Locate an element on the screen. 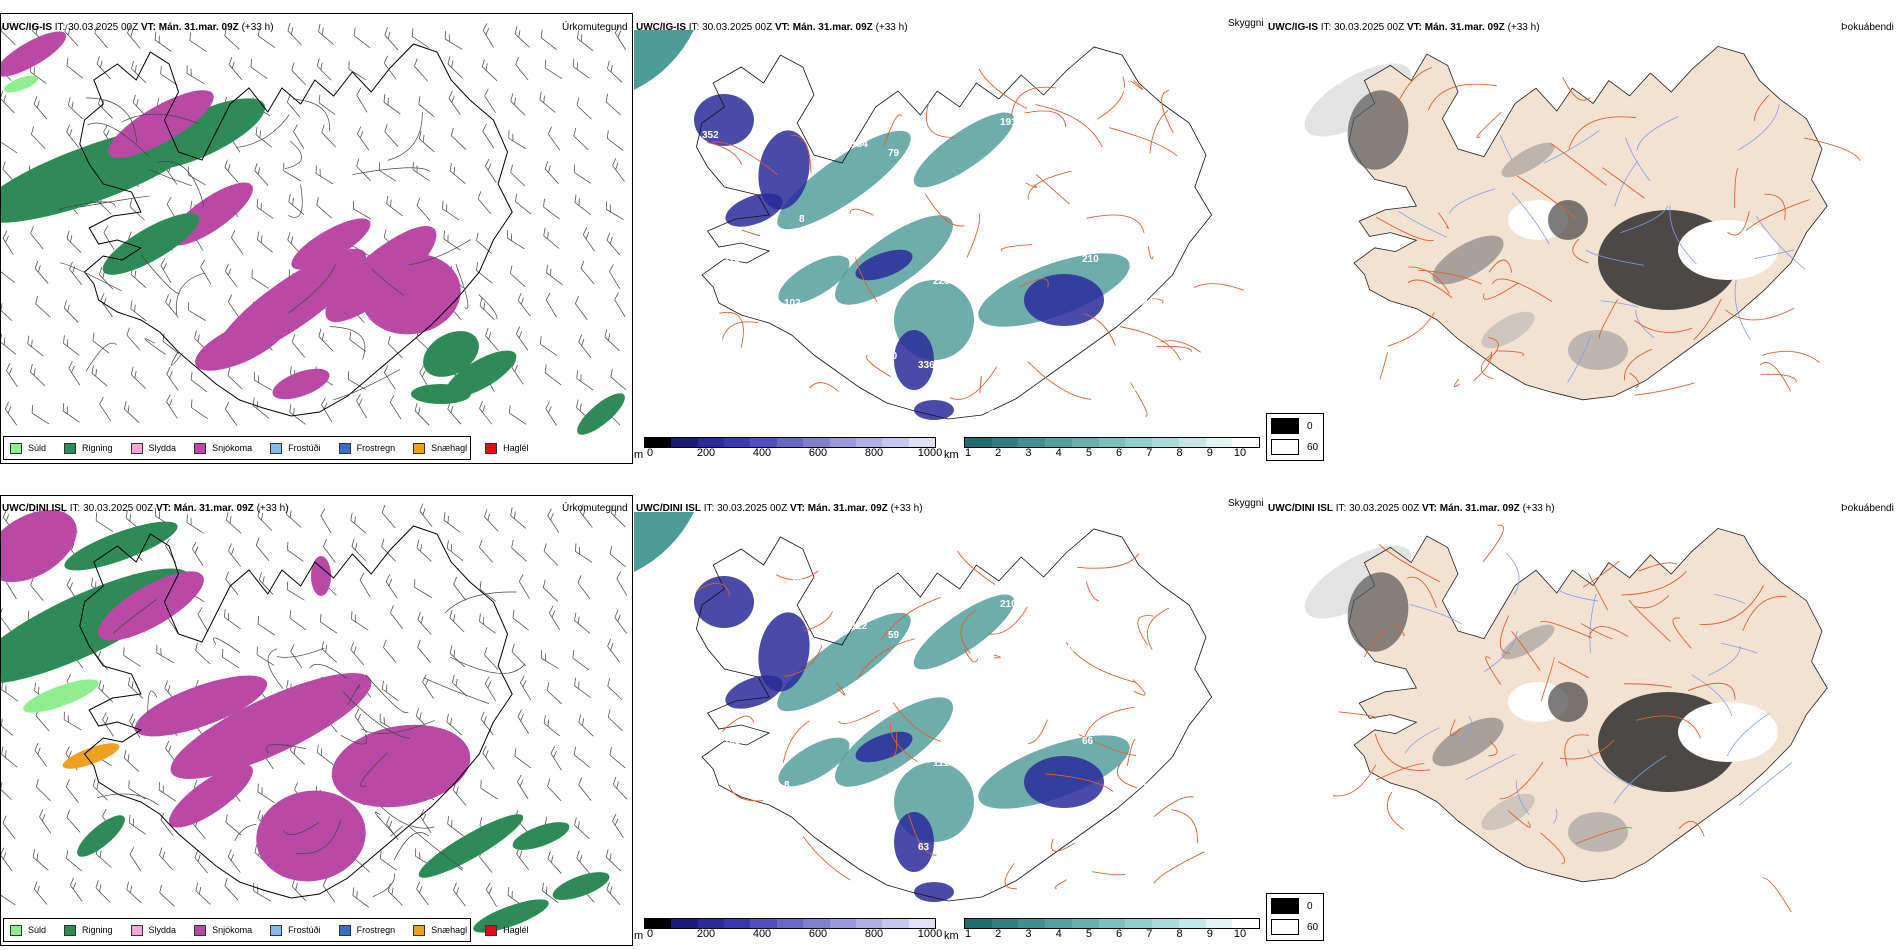 This screenshot has width=1900, height=950. precip-legend-item: Snæhagl is located at coordinates (440, 448).